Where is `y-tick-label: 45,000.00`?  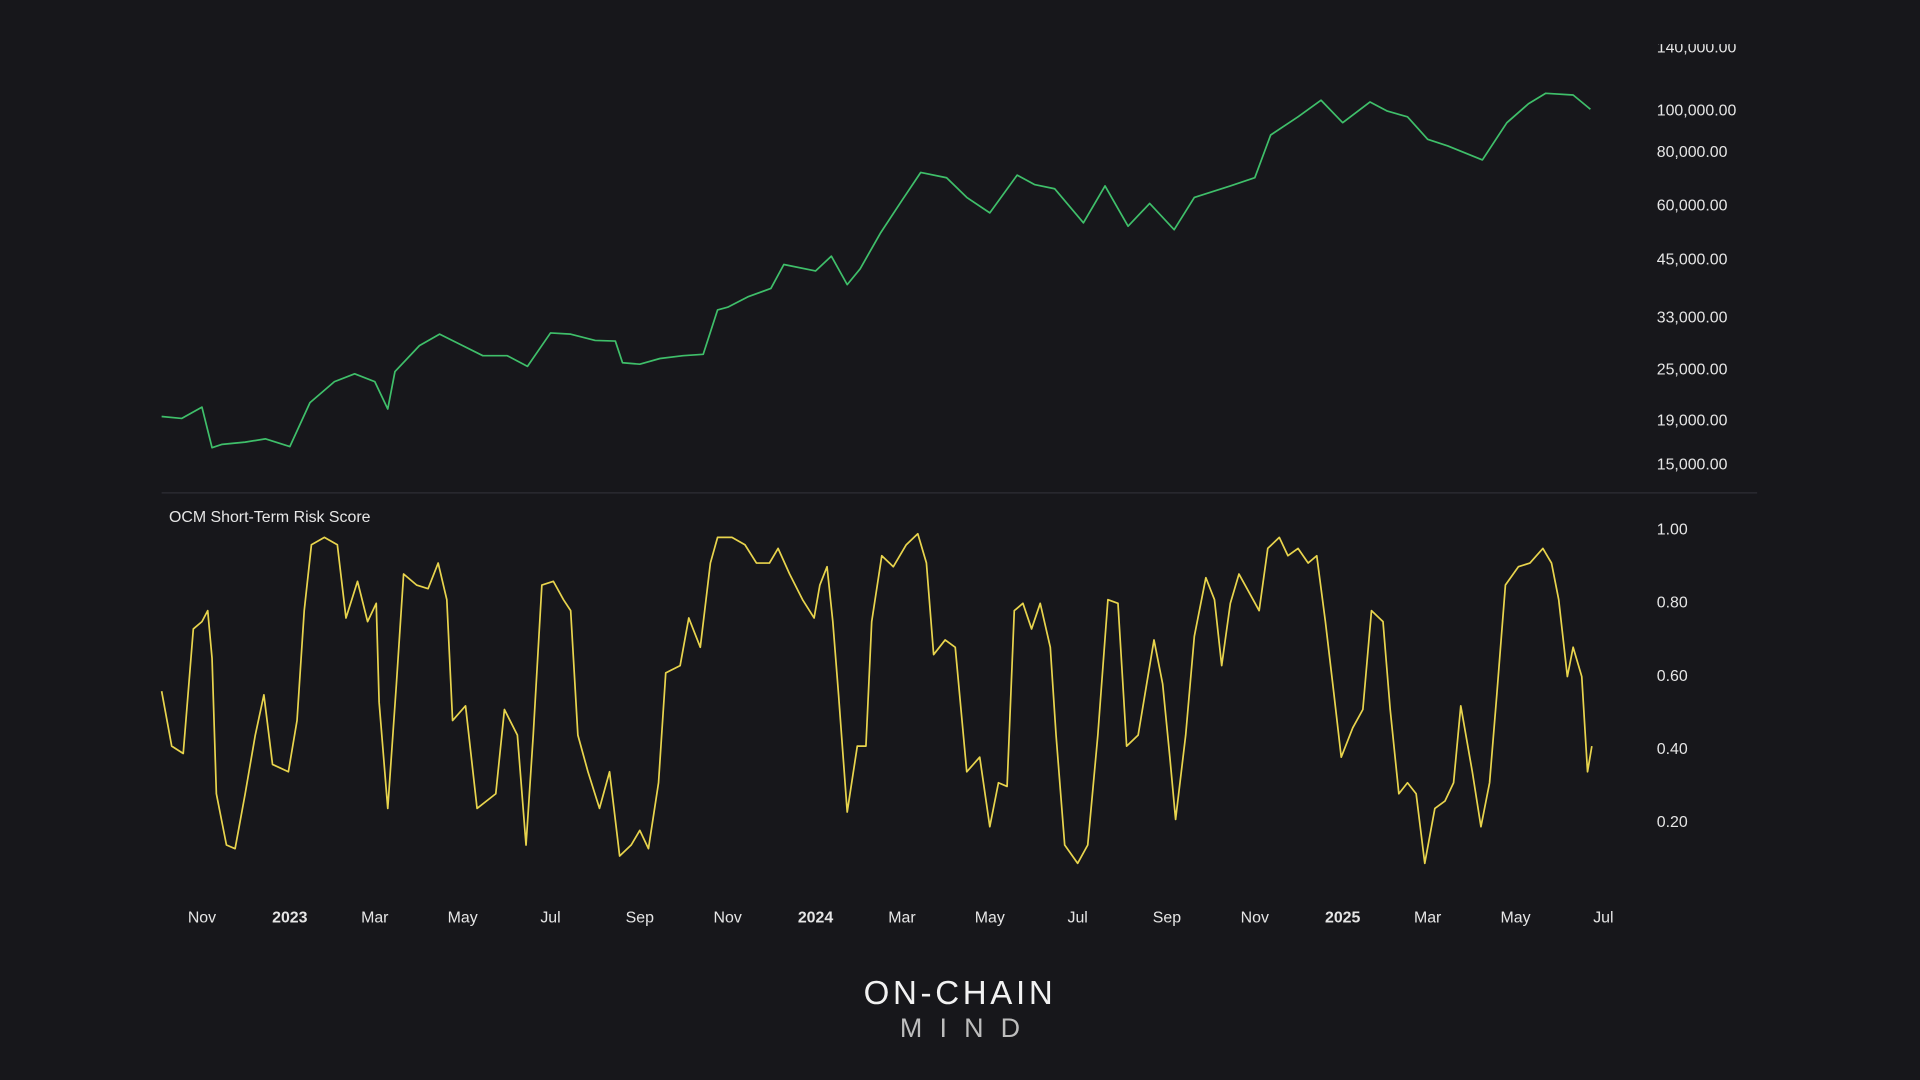
y-tick-label: 45,000.00 is located at coordinates (1692, 259).